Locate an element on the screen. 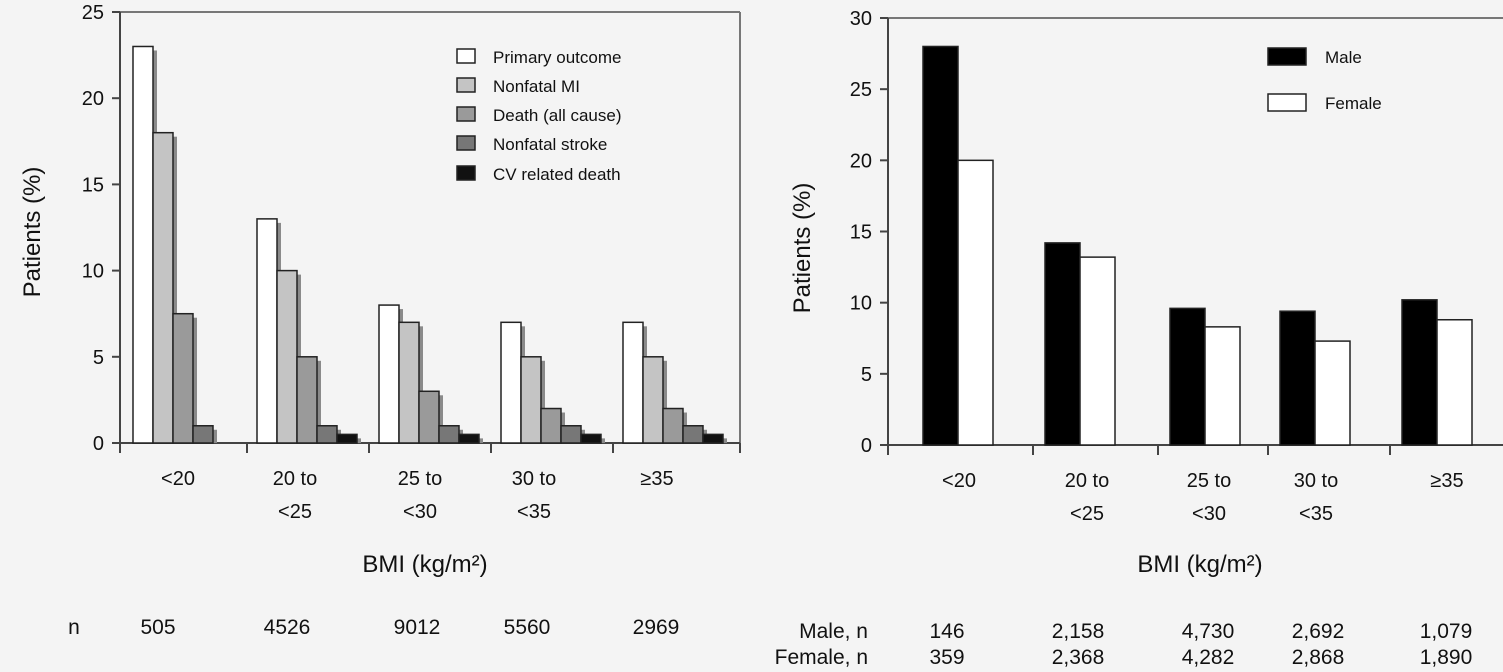  n-value: 5560 is located at coordinates (527, 627).